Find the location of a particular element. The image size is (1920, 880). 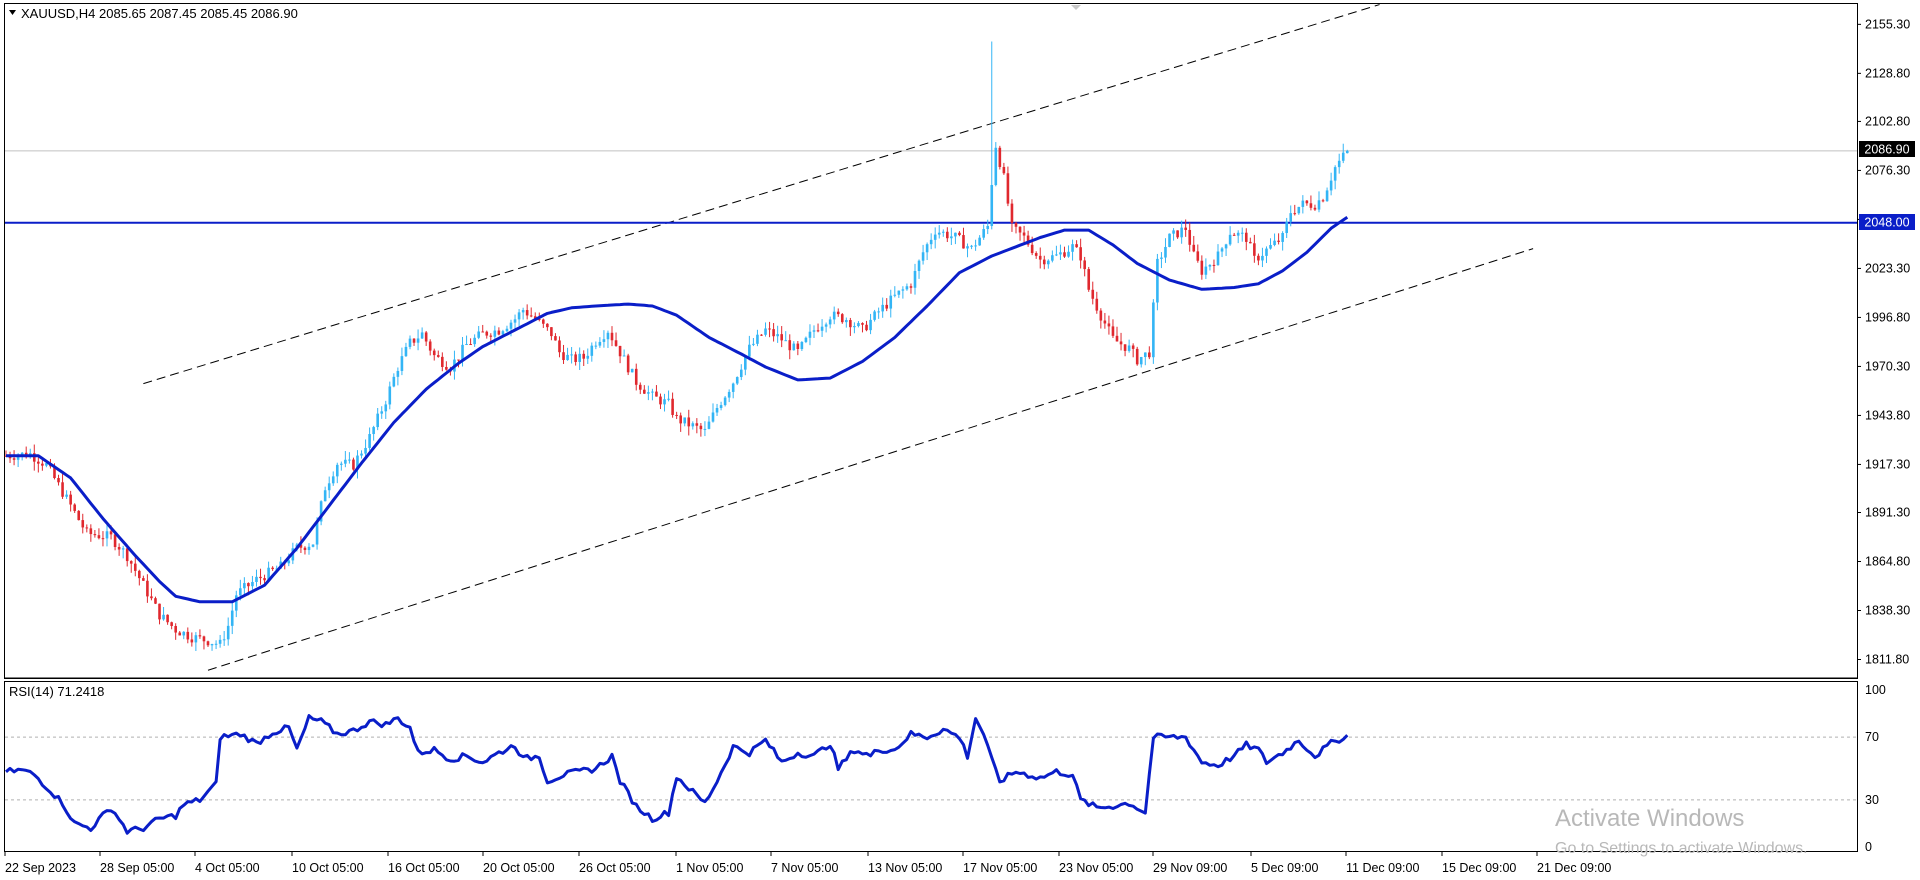

collapse-chevron-icon is located at coordinates (12, 12).